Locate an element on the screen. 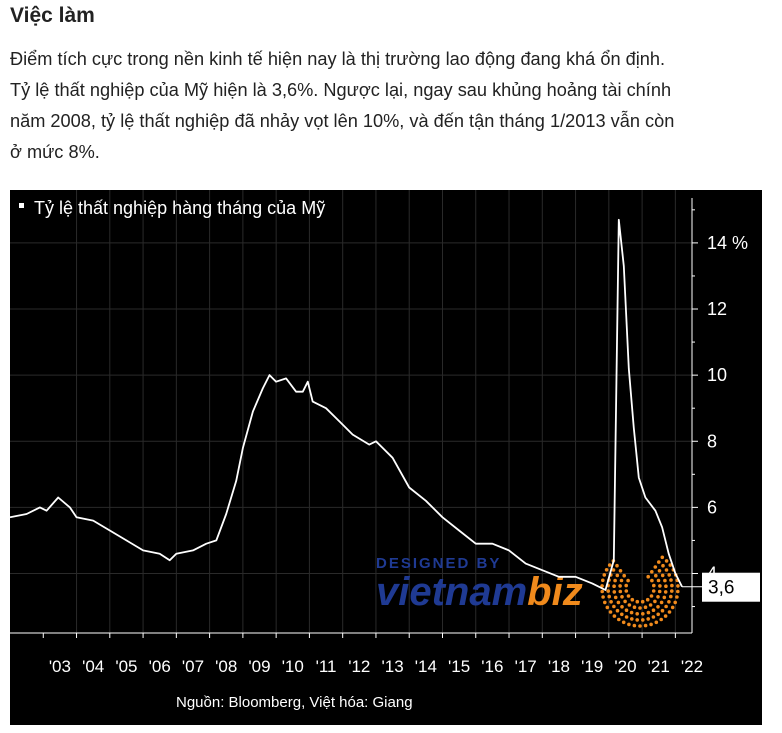 This screenshot has width=782, height=733. x-tick-label: '16 is located at coordinates (492, 666).